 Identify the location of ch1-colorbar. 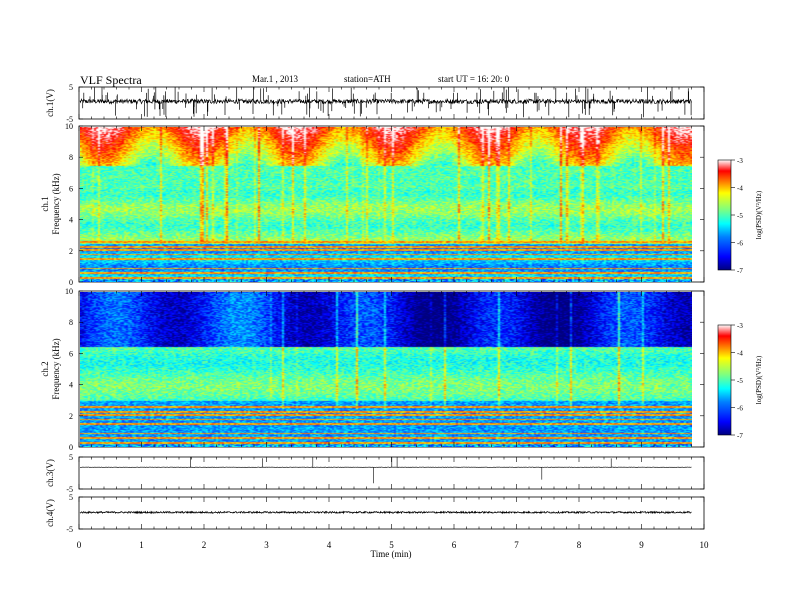
(724, 215).